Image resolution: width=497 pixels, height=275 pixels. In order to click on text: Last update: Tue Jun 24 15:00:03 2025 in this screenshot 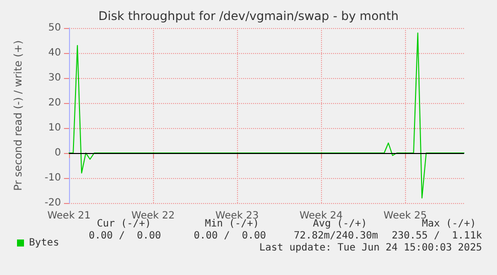, I will do `click(370, 248)`.